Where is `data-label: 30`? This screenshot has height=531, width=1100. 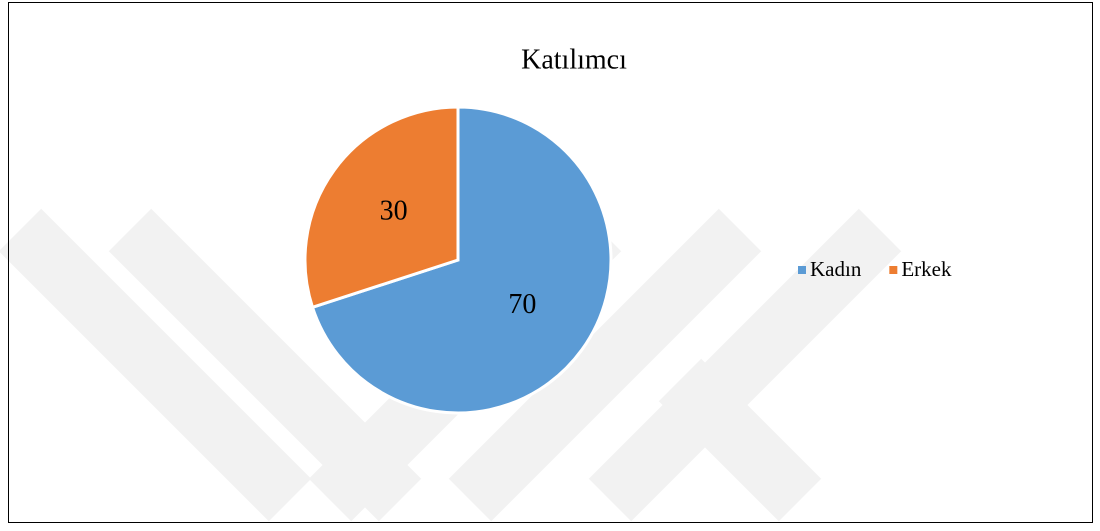 data-label: 30 is located at coordinates (394, 211).